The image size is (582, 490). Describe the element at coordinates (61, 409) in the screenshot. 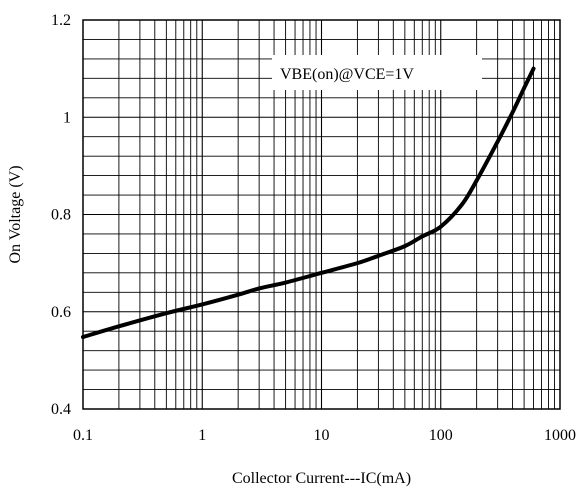

I see `y-tick-label: 0.4` at that location.